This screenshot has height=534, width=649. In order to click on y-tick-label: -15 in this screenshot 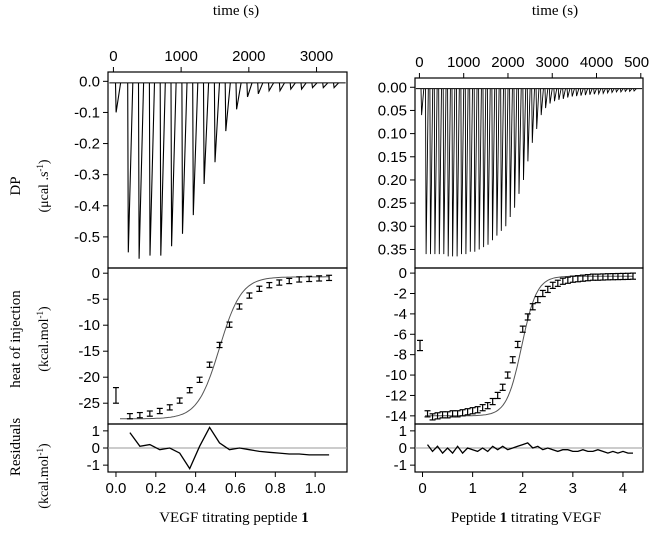, I will do `click(89, 351)`.